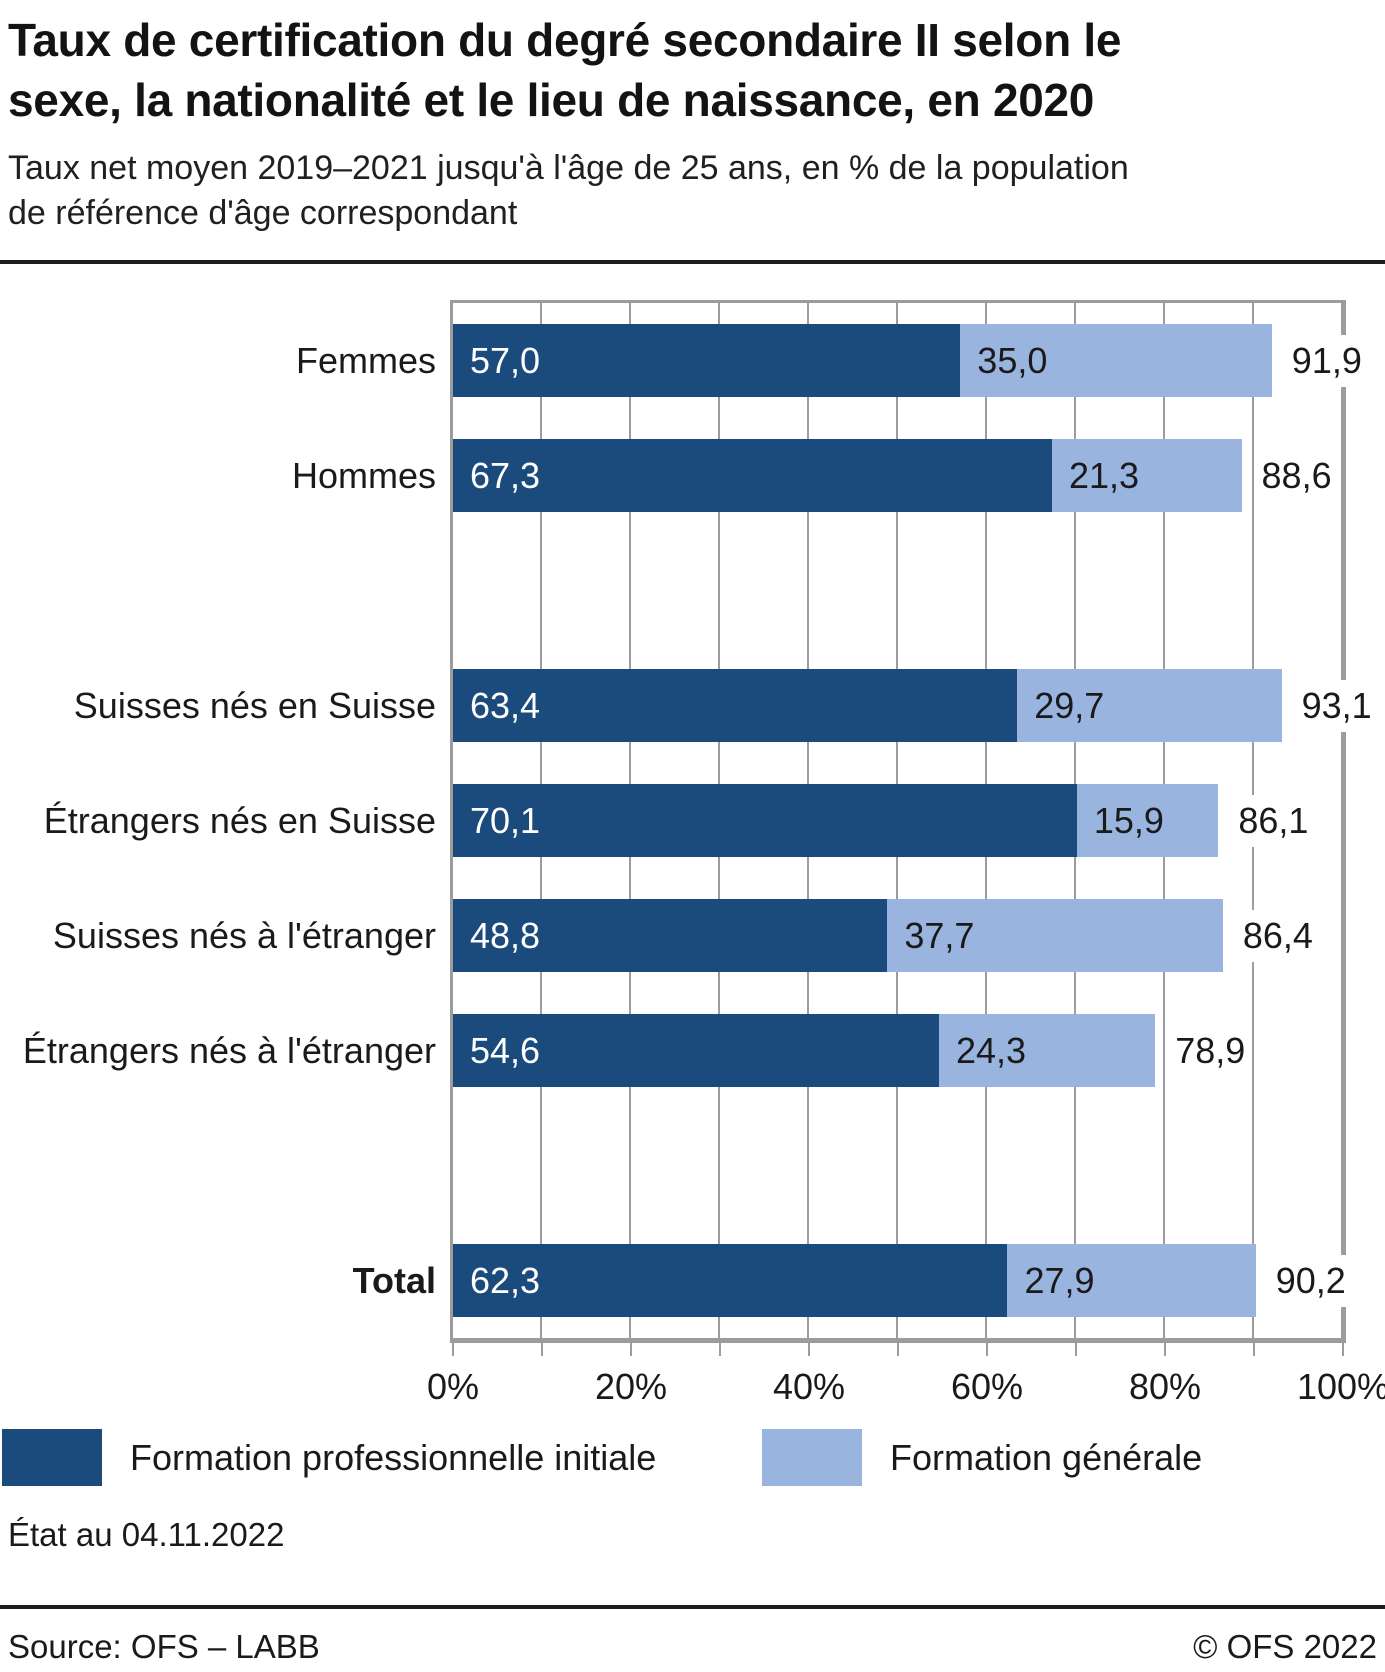  I want to click on axis-tick-label: 80%, so click(1165, 1386).